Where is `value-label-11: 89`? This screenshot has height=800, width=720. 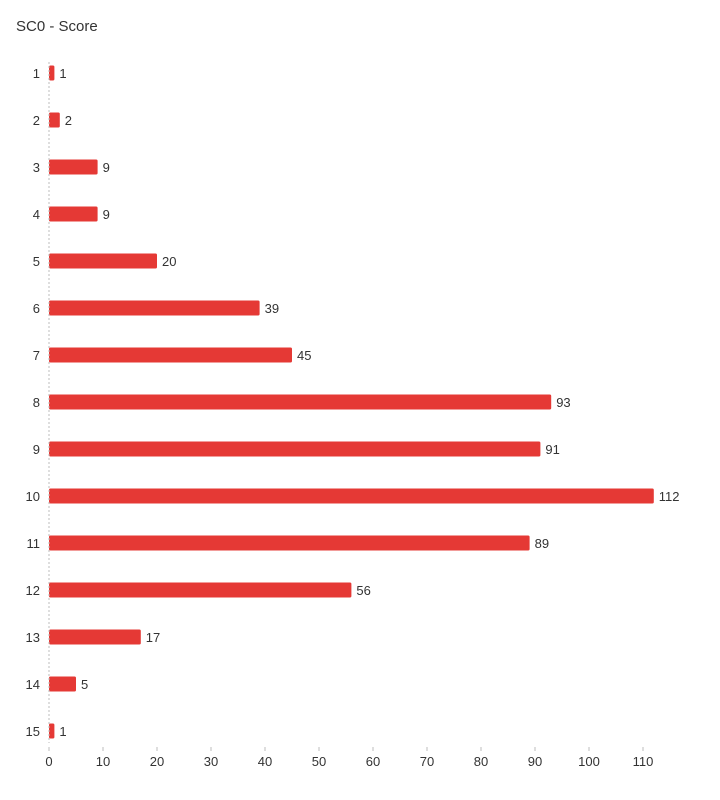 value-label-11: 89 is located at coordinates (542, 543).